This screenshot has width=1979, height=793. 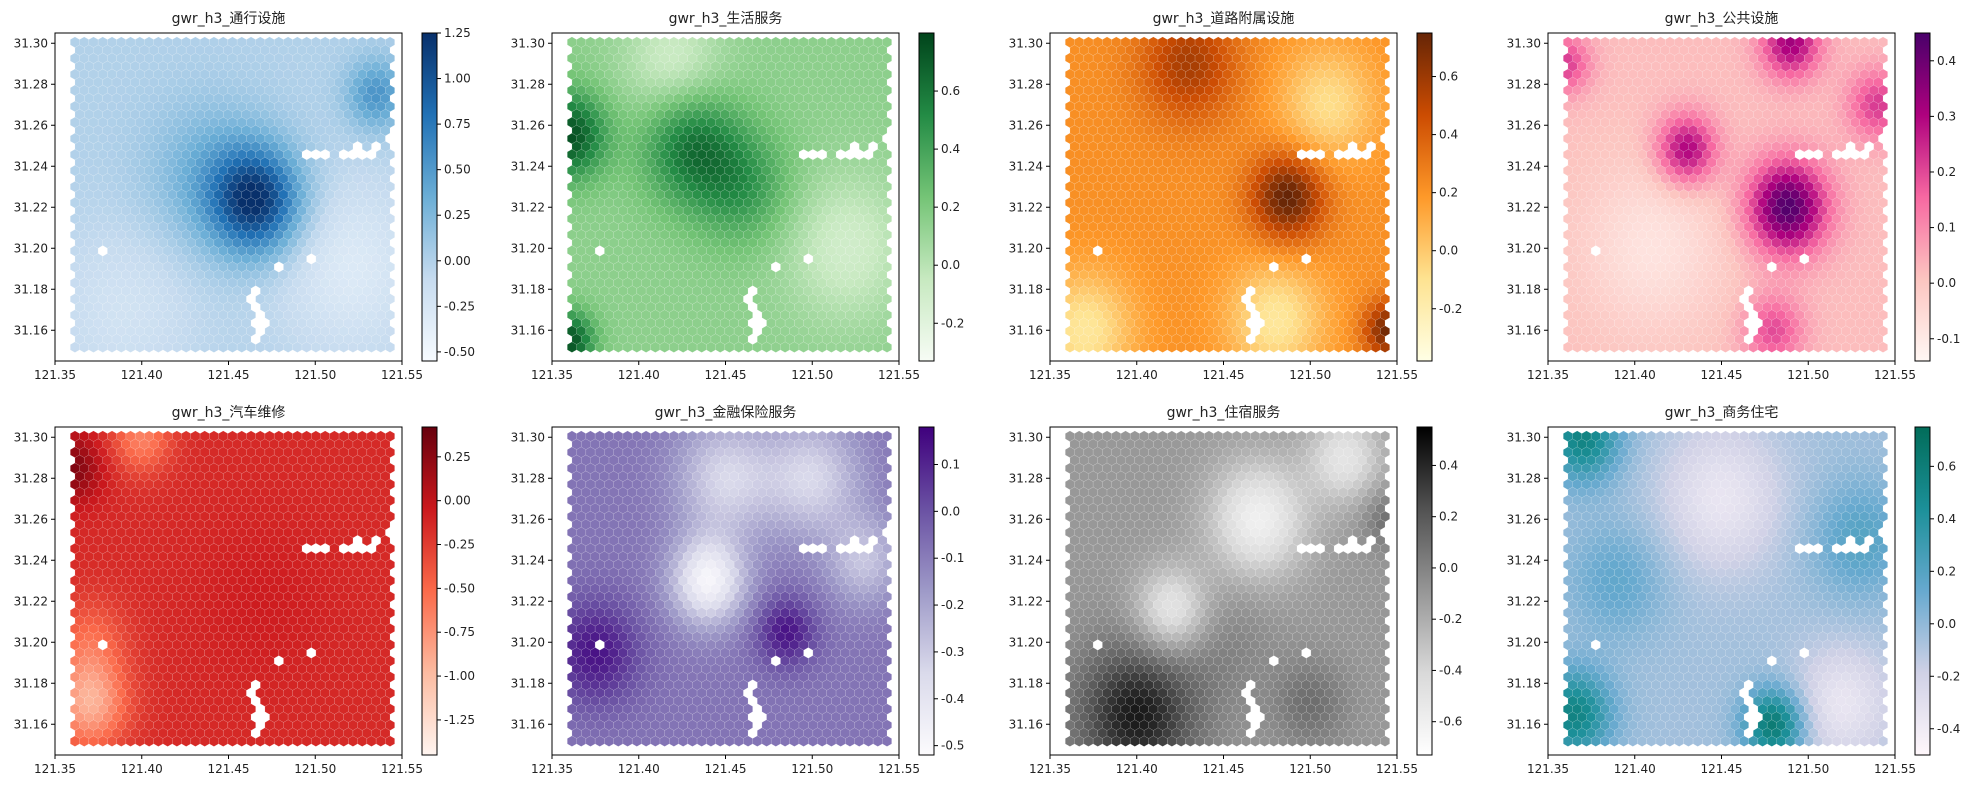 What do you see at coordinates (459, 352) in the screenshot?
I see `colorbar-tick-label: -0.50` at bounding box center [459, 352].